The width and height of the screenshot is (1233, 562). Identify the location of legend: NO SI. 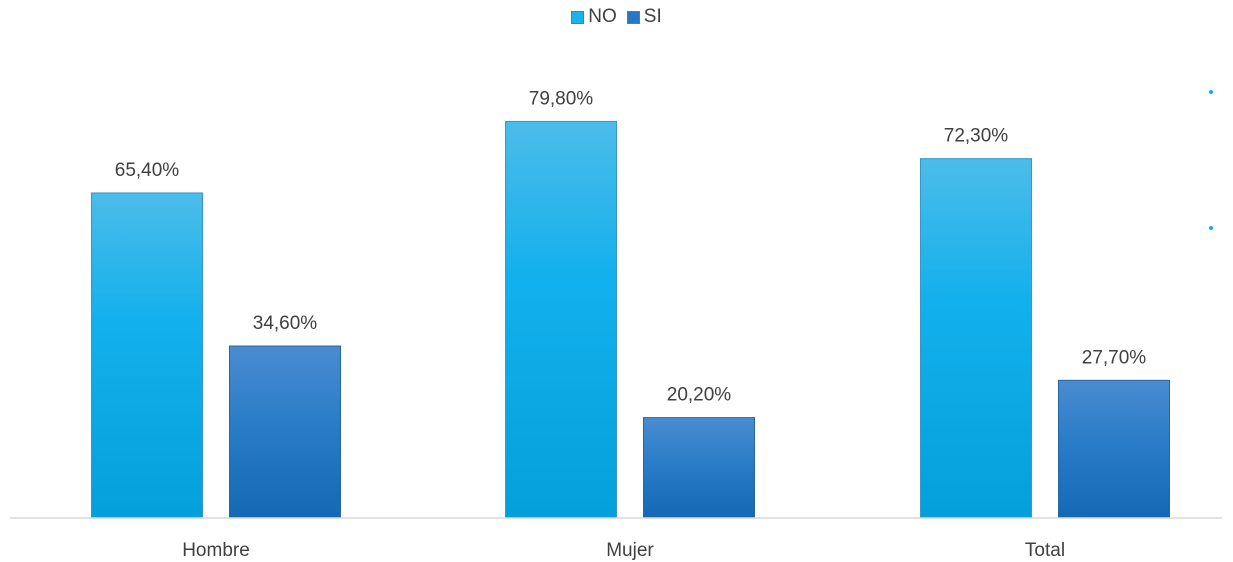
(616, 17).